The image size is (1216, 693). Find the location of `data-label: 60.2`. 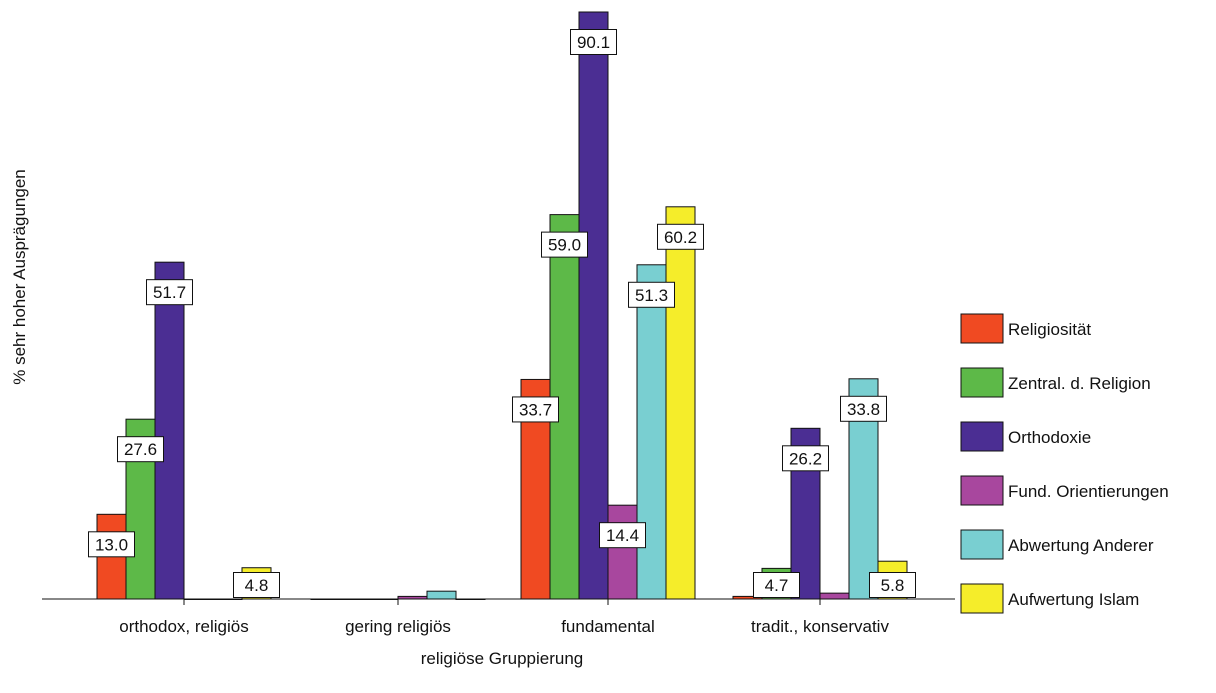

data-label: 60.2 is located at coordinates (680, 237).